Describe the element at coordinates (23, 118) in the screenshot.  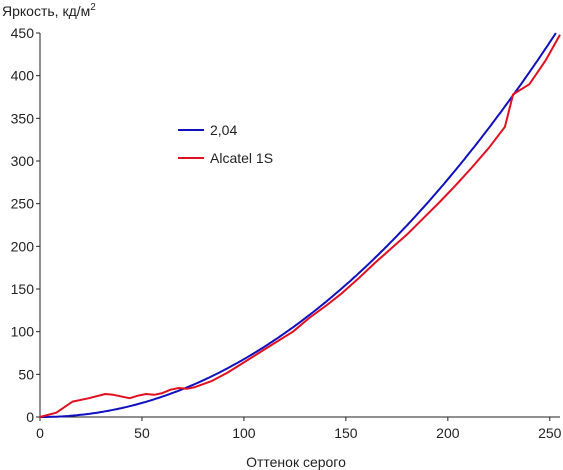
I see `y-tick-label: 350` at that location.